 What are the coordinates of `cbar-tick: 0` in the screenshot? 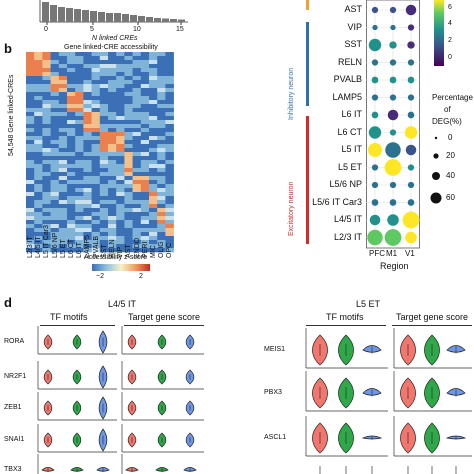 It's located at (450, 57).